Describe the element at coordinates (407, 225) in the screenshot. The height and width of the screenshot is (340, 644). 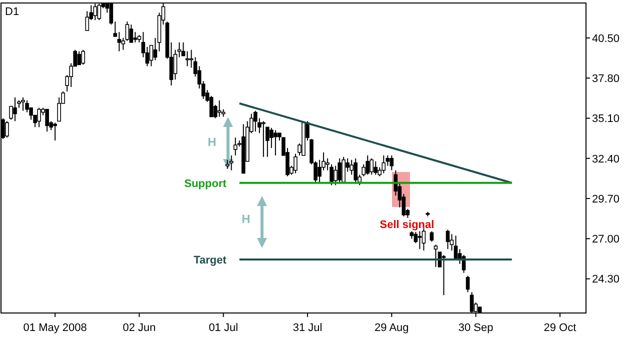
I see `annotation: Sell signal` at that location.